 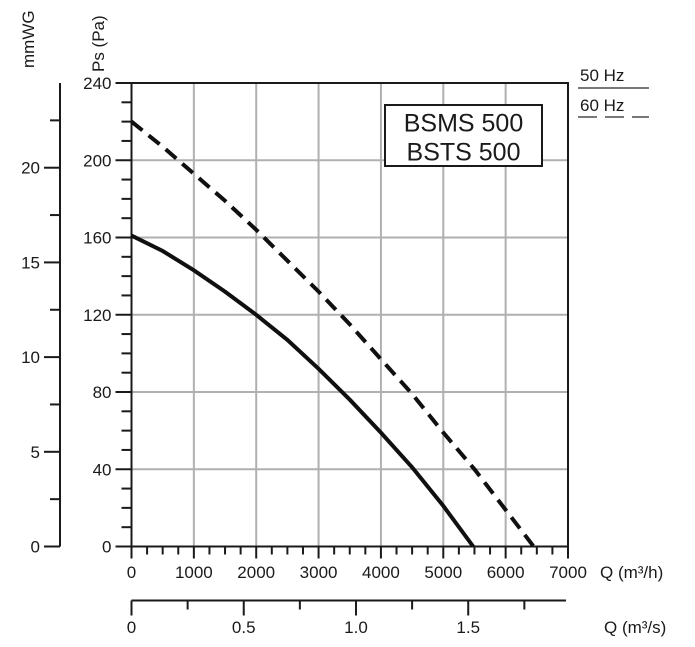 I want to click on y-axis-tick-label: 240, so click(x=97, y=83).